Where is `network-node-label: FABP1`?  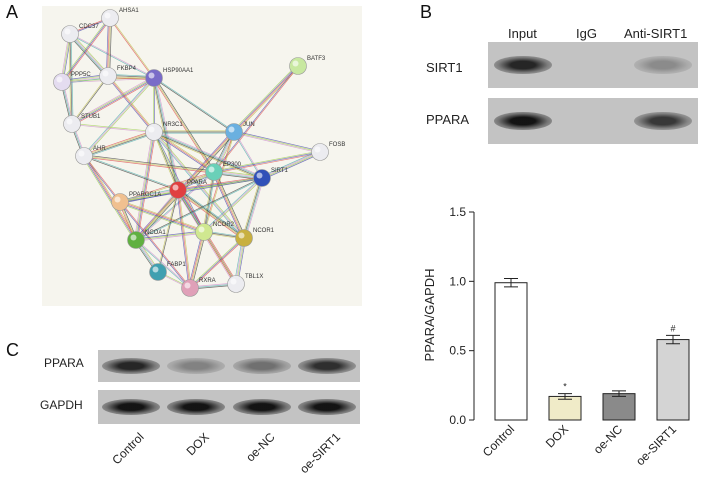
network-node-label: FABP1 is located at coordinates (176, 265).